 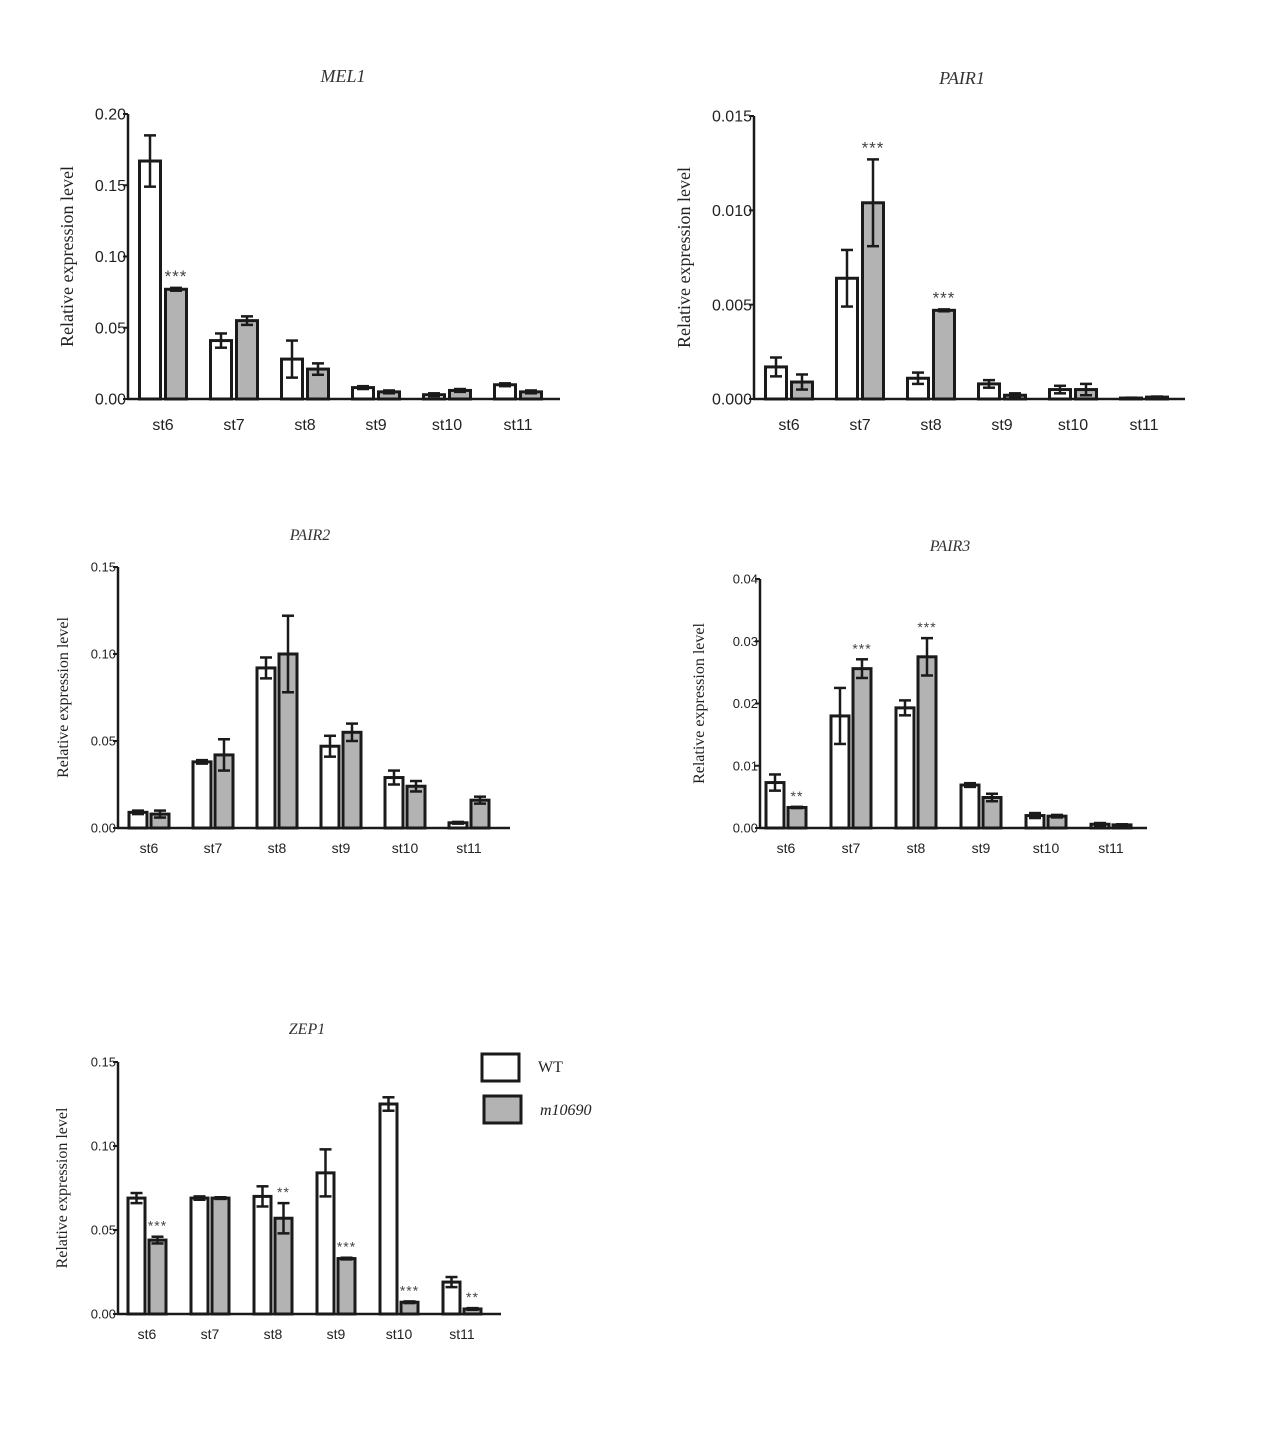 I want to click on y-tick-label: 0.01, so click(x=745, y=765).